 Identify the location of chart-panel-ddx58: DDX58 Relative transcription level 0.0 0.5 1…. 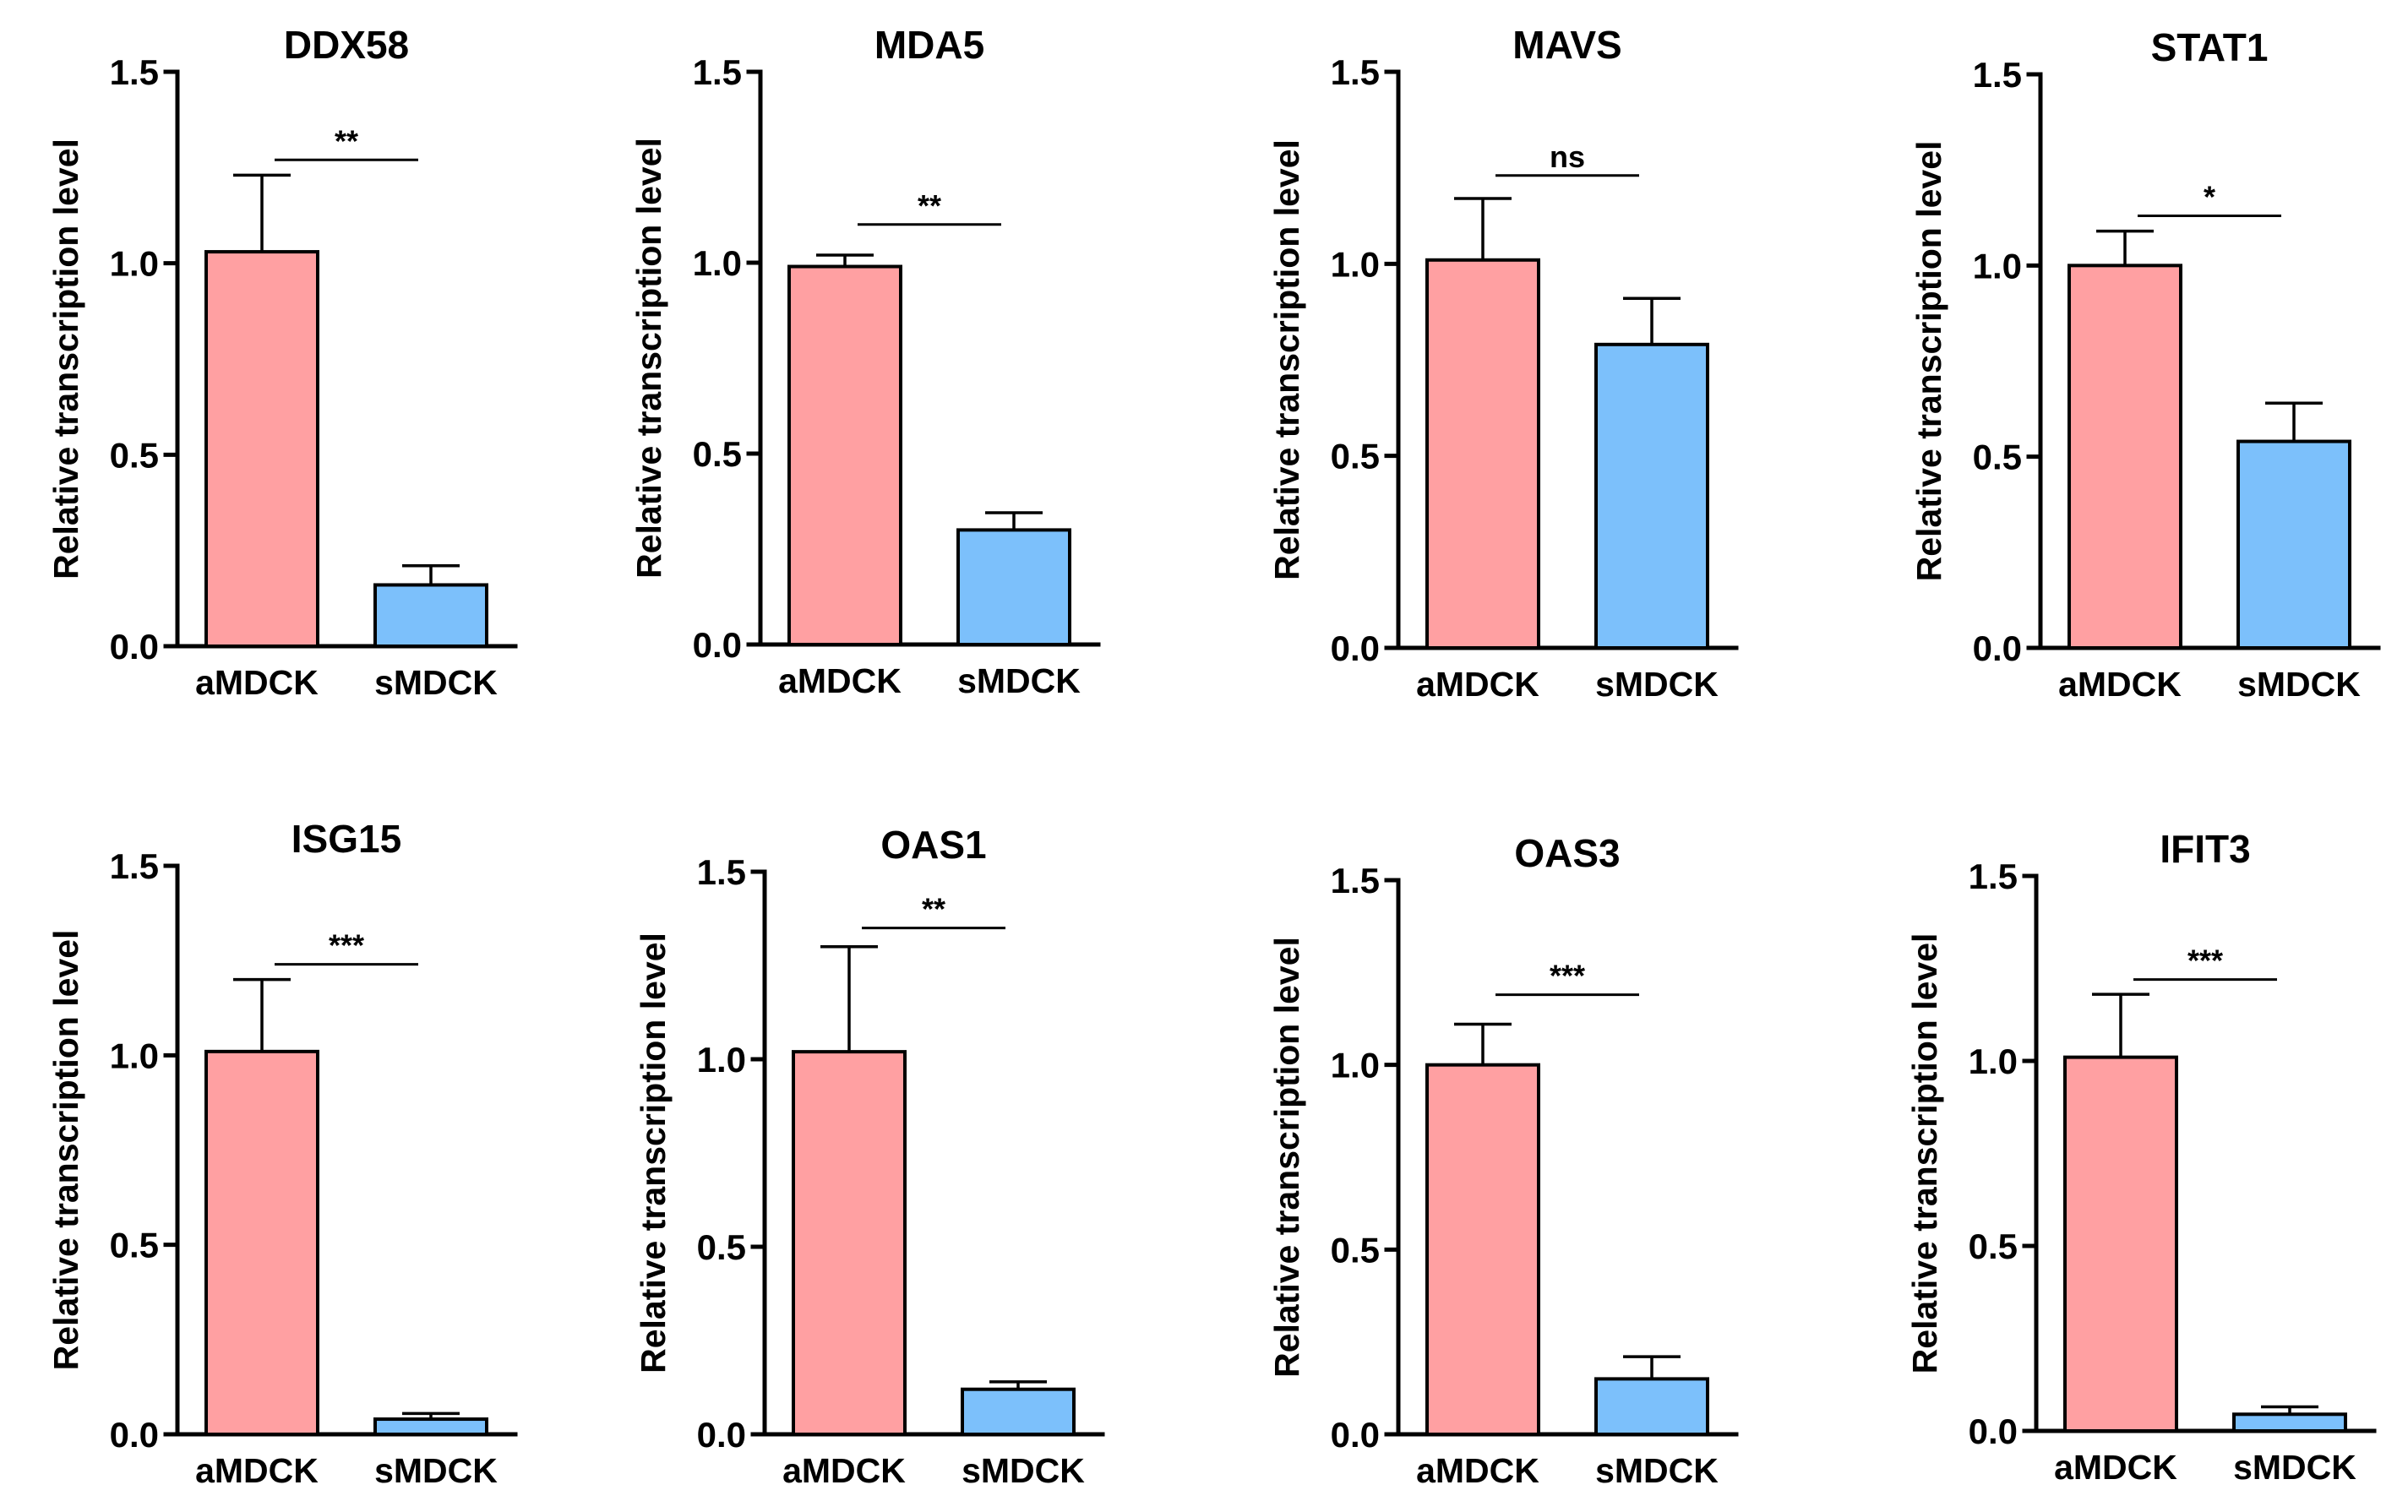
(282, 362).